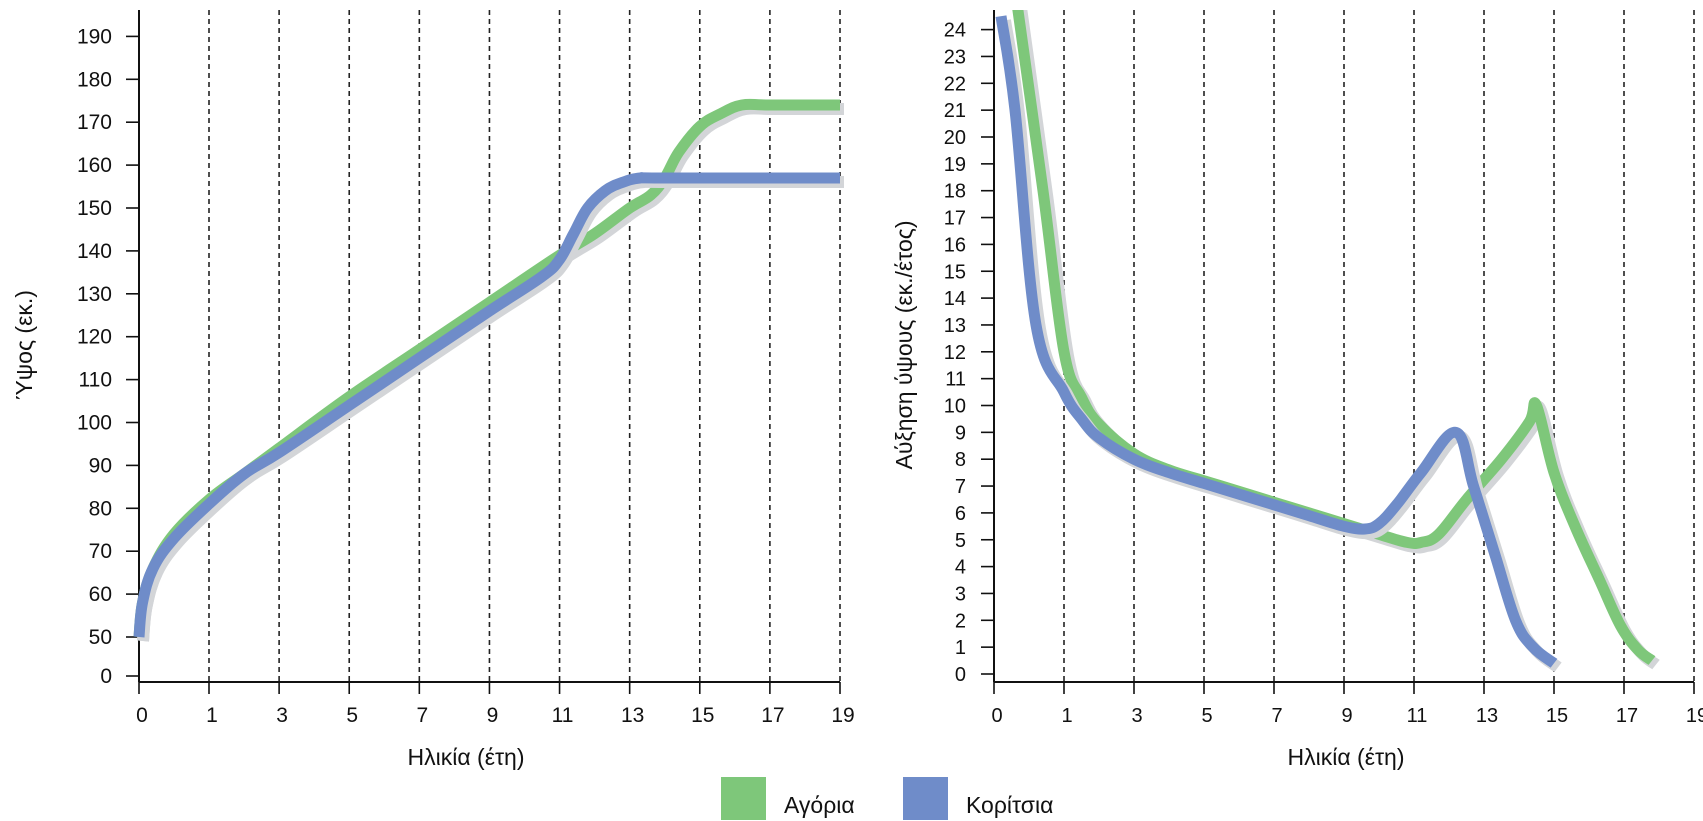 This screenshot has width=1703, height=821. What do you see at coordinates (94, 165) in the screenshot?
I see `y-tick-label: 160` at bounding box center [94, 165].